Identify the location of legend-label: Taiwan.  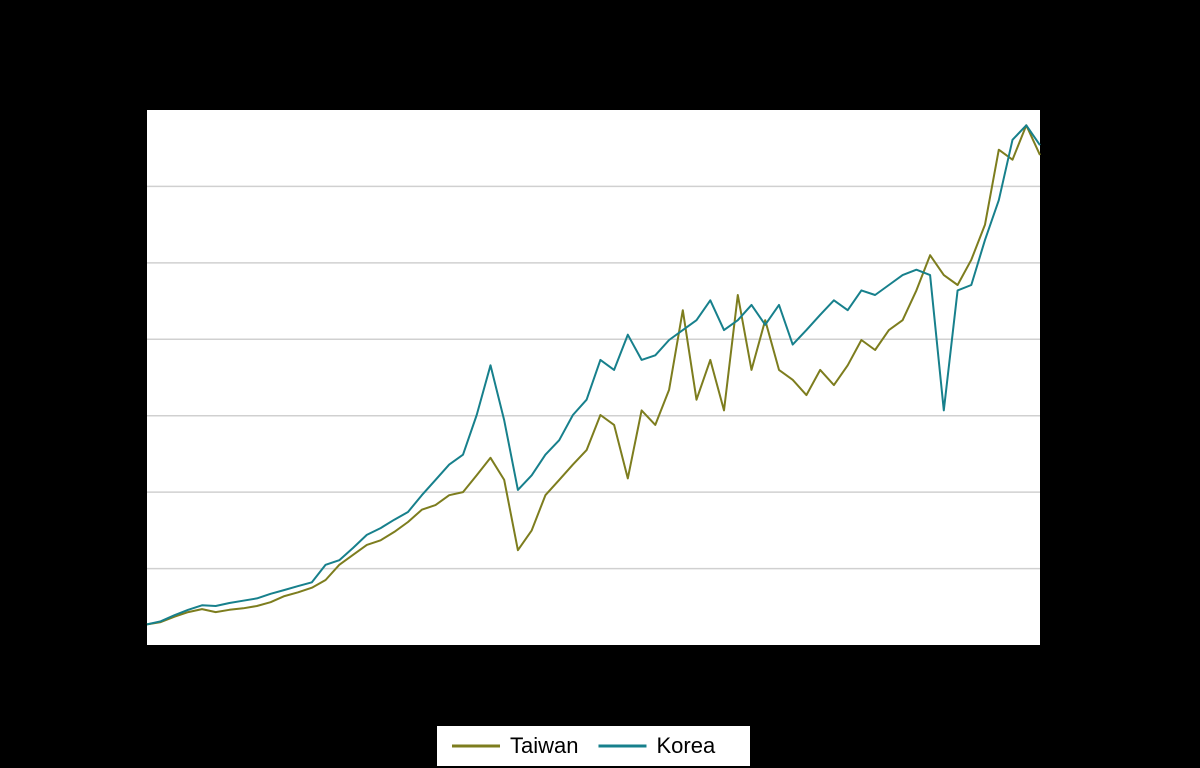
(544, 745).